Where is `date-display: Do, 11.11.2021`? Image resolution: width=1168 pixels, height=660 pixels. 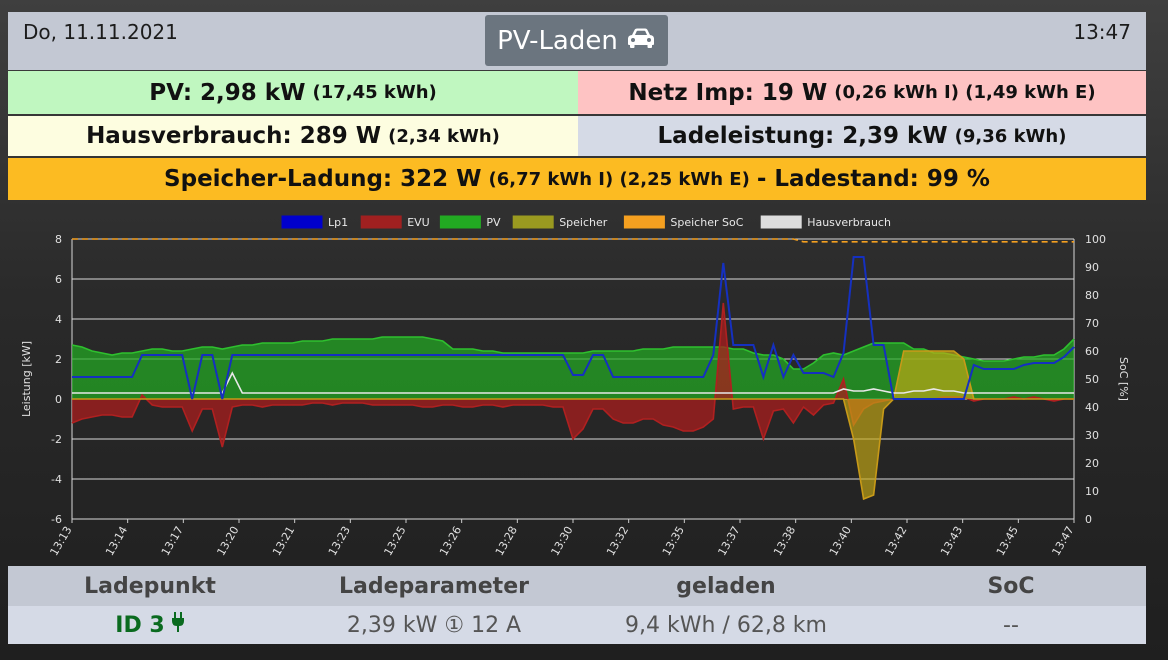
date-display: Do, 11.11.2021 is located at coordinates (100, 32).